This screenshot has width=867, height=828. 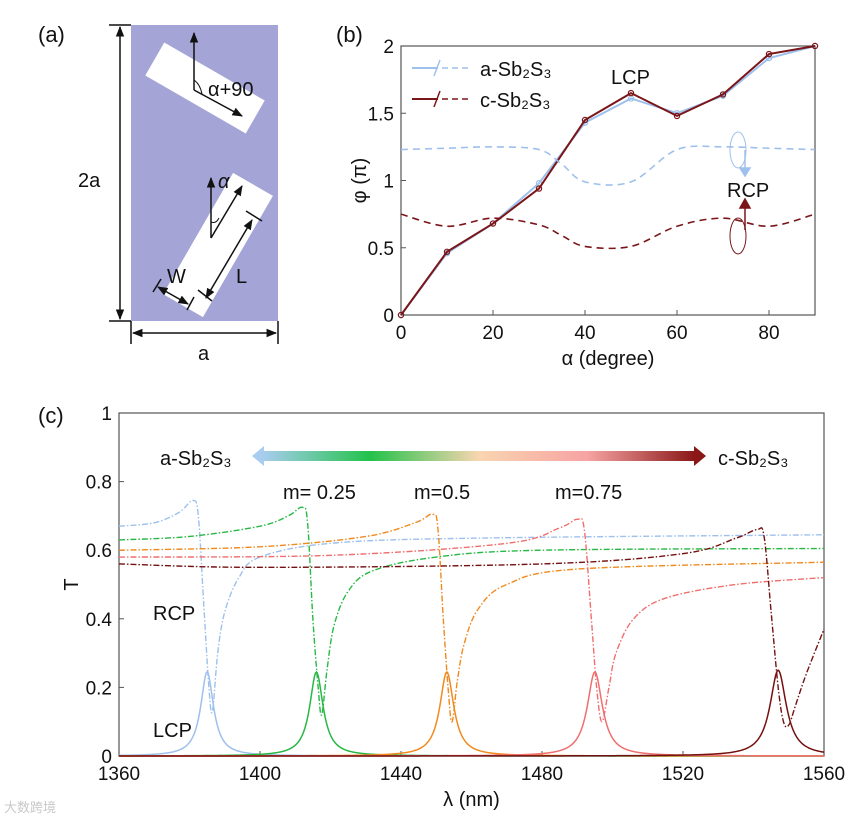 What do you see at coordinates (748, 191) in the screenshot?
I see `rcp-annotation: RCP` at bounding box center [748, 191].